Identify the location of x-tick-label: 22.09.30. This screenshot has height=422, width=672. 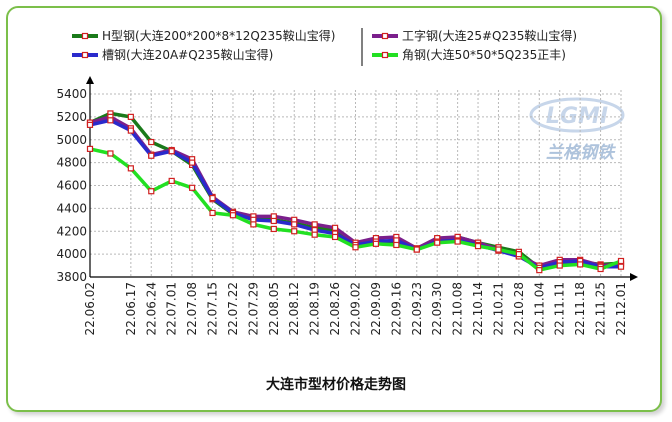
(437, 308).